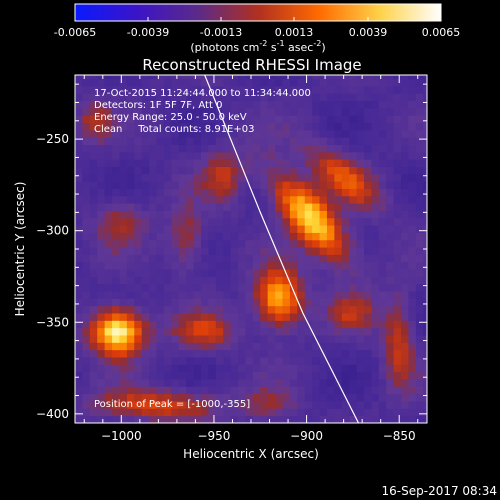 This screenshot has width=500, height=500. Describe the element at coordinates (170, 117) in the screenshot. I see `info-line-energy: Energy Range: 25.0 - 50.0 keV` at that location.